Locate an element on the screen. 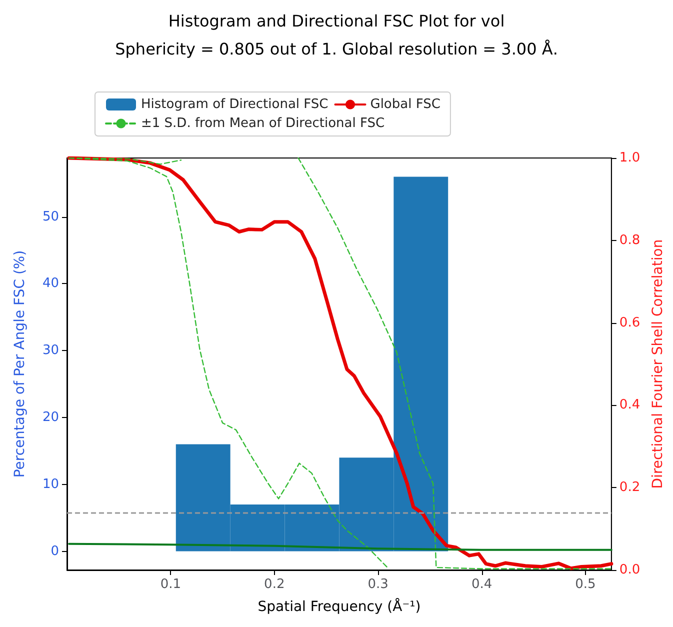 This screenshot has width=673, height=627. chart-title: Histogram and Directional FSC Plot for vol is located at coordinates (336, 21).